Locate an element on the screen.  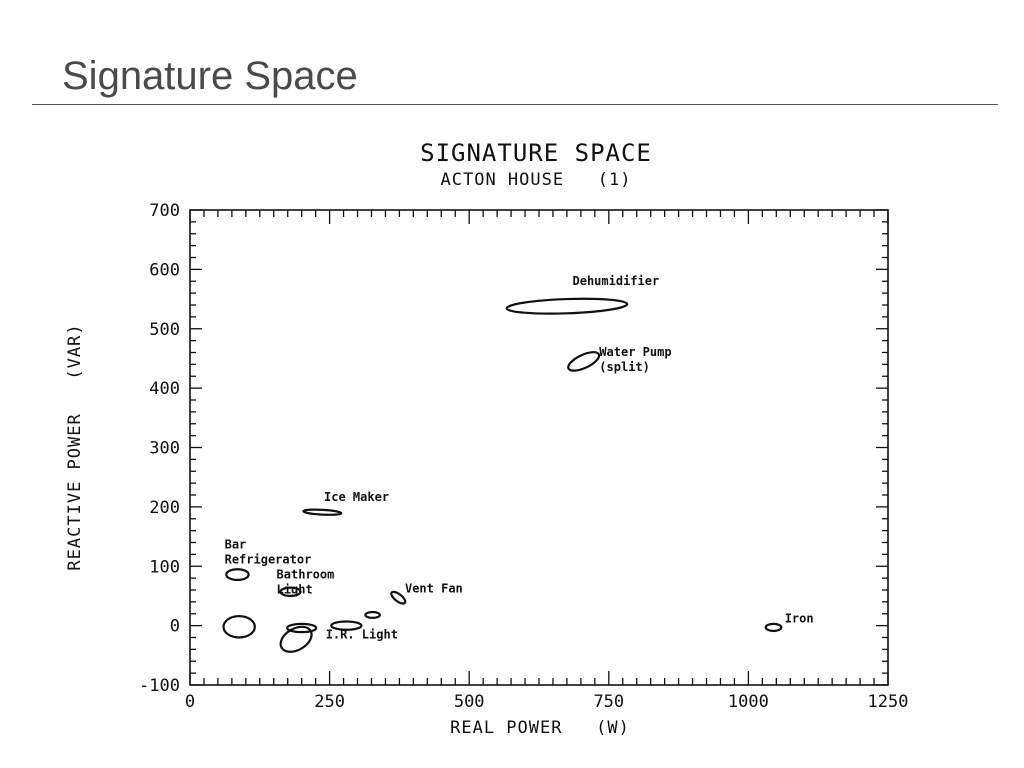
x-tick-label: 1000 is located at coordinates (748, 702).